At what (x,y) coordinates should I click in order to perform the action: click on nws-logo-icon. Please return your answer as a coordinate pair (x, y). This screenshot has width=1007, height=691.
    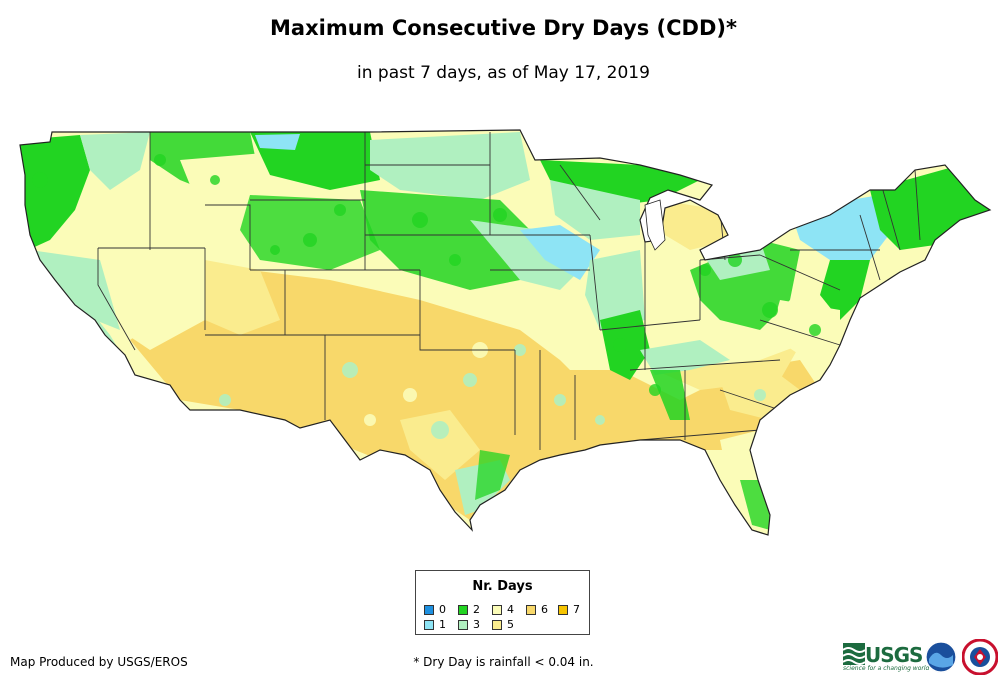
    Looking at the image, I should click on (980, 657).